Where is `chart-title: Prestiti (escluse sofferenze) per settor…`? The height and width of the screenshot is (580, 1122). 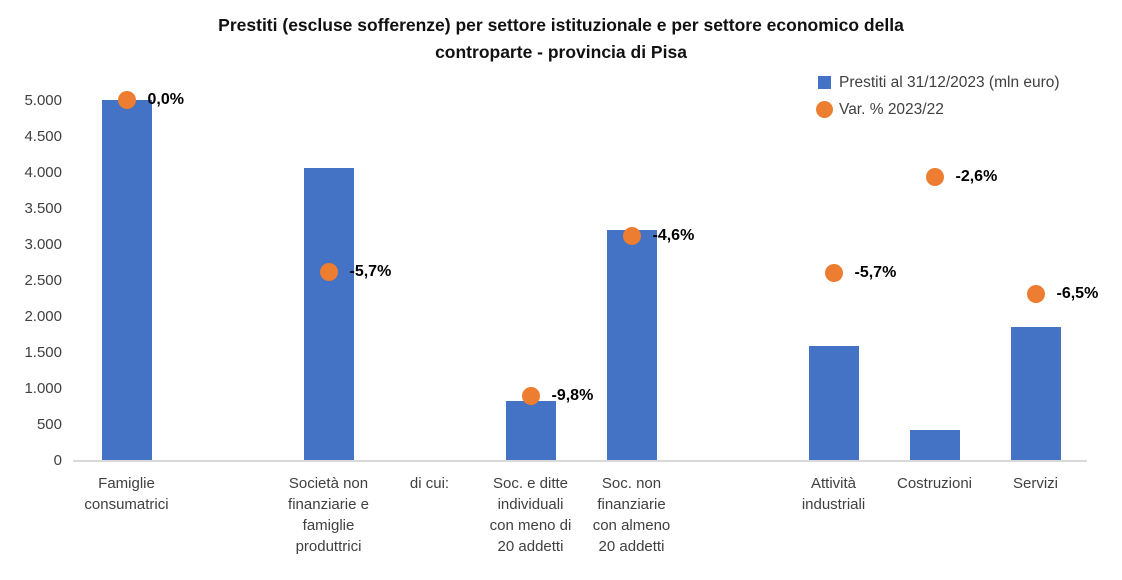 chart-title: Prestiti (escluse sofferenze) per settor… is located at coordinates (561, 39).